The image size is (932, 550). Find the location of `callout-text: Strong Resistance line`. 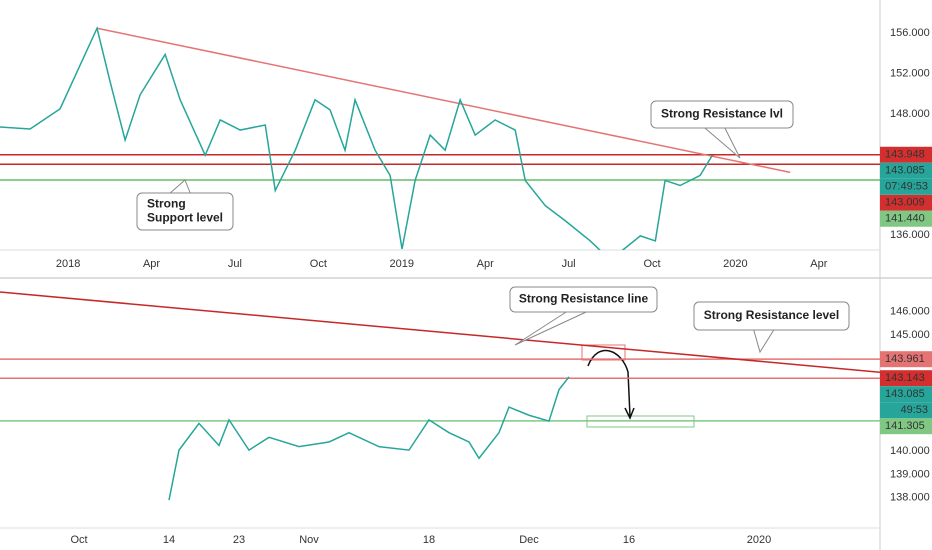

callout-text: Strong Resistance line is located at coordinates (584, 299).